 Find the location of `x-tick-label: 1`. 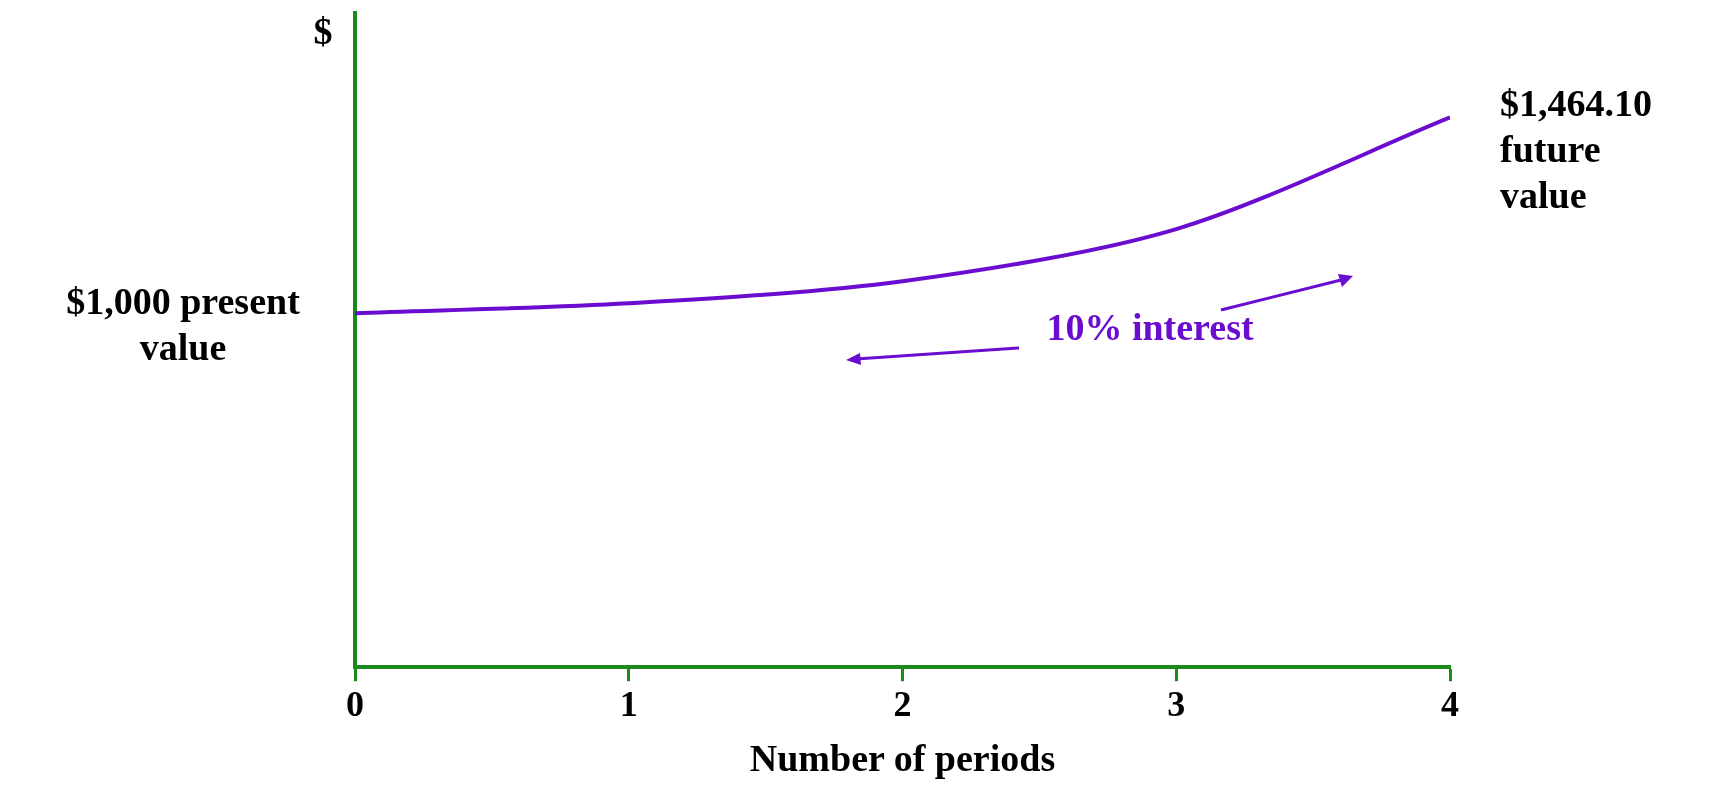

x-tick-label: 1 is located at coordinates (628, 704).